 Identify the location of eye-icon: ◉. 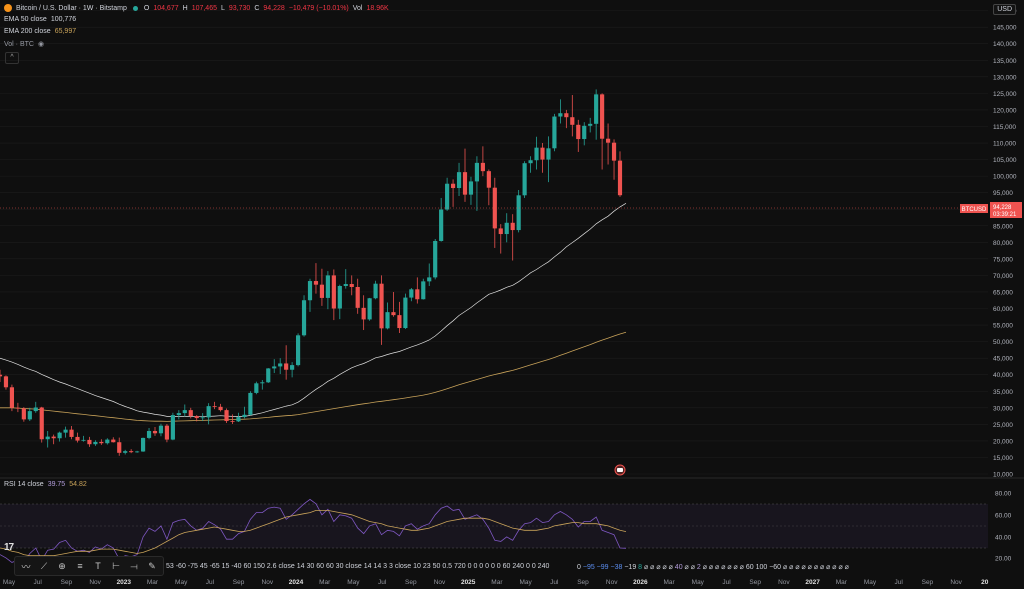
(41, 44).